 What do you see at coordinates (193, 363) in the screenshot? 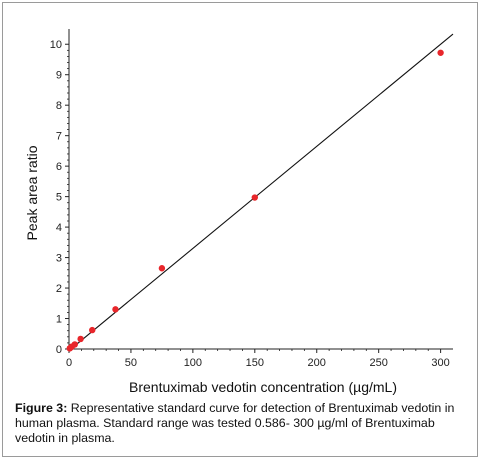
I see `x-tick-label: 100` at bounding box center [193, 363].